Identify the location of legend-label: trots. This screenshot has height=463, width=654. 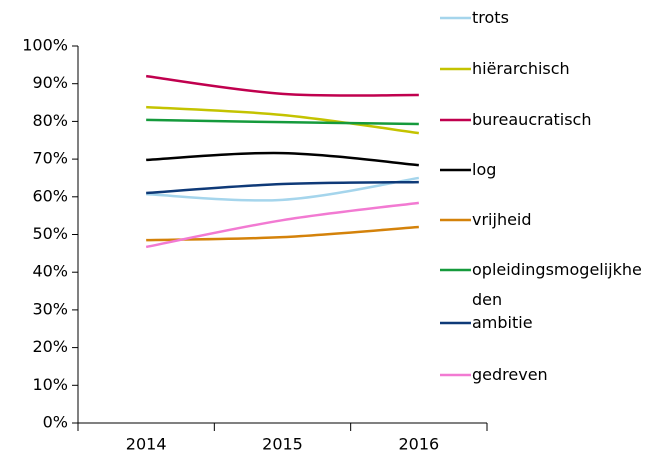
(490, 17).